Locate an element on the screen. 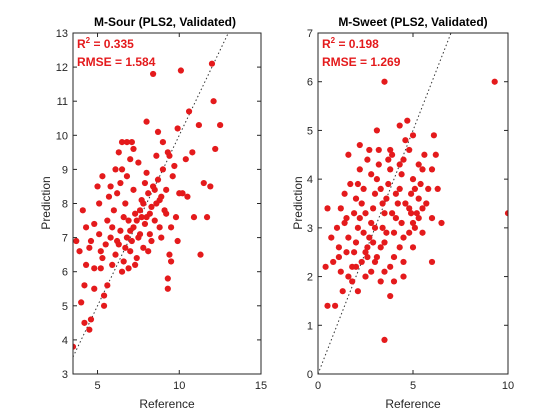 Image resolution: width=560 pixels, height=420 pixels. y-tick-label: 7 is located at coordinates (310, 34).